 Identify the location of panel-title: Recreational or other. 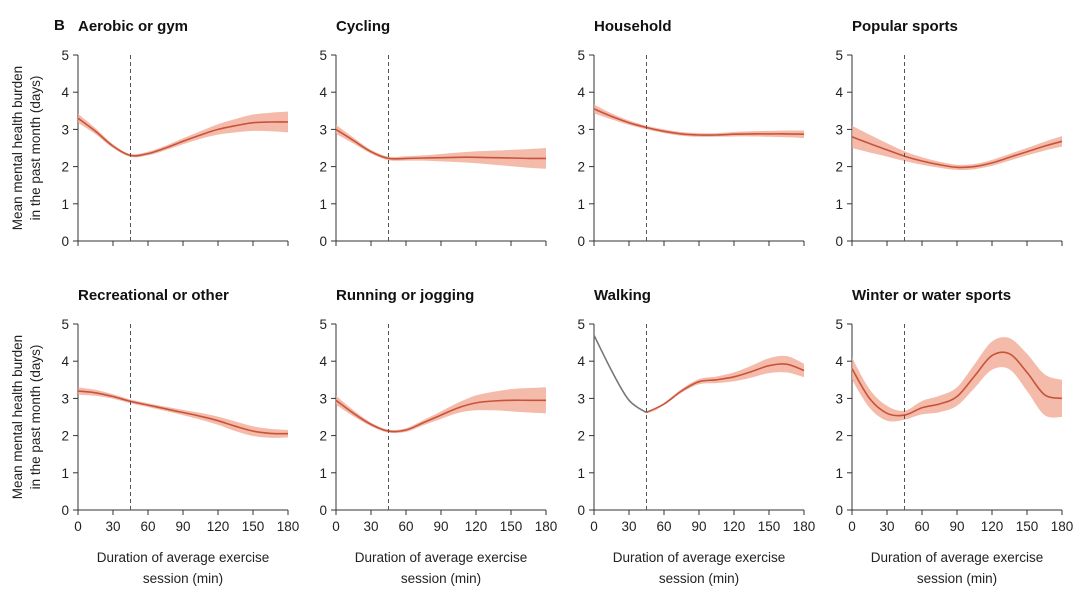
(153, 295).